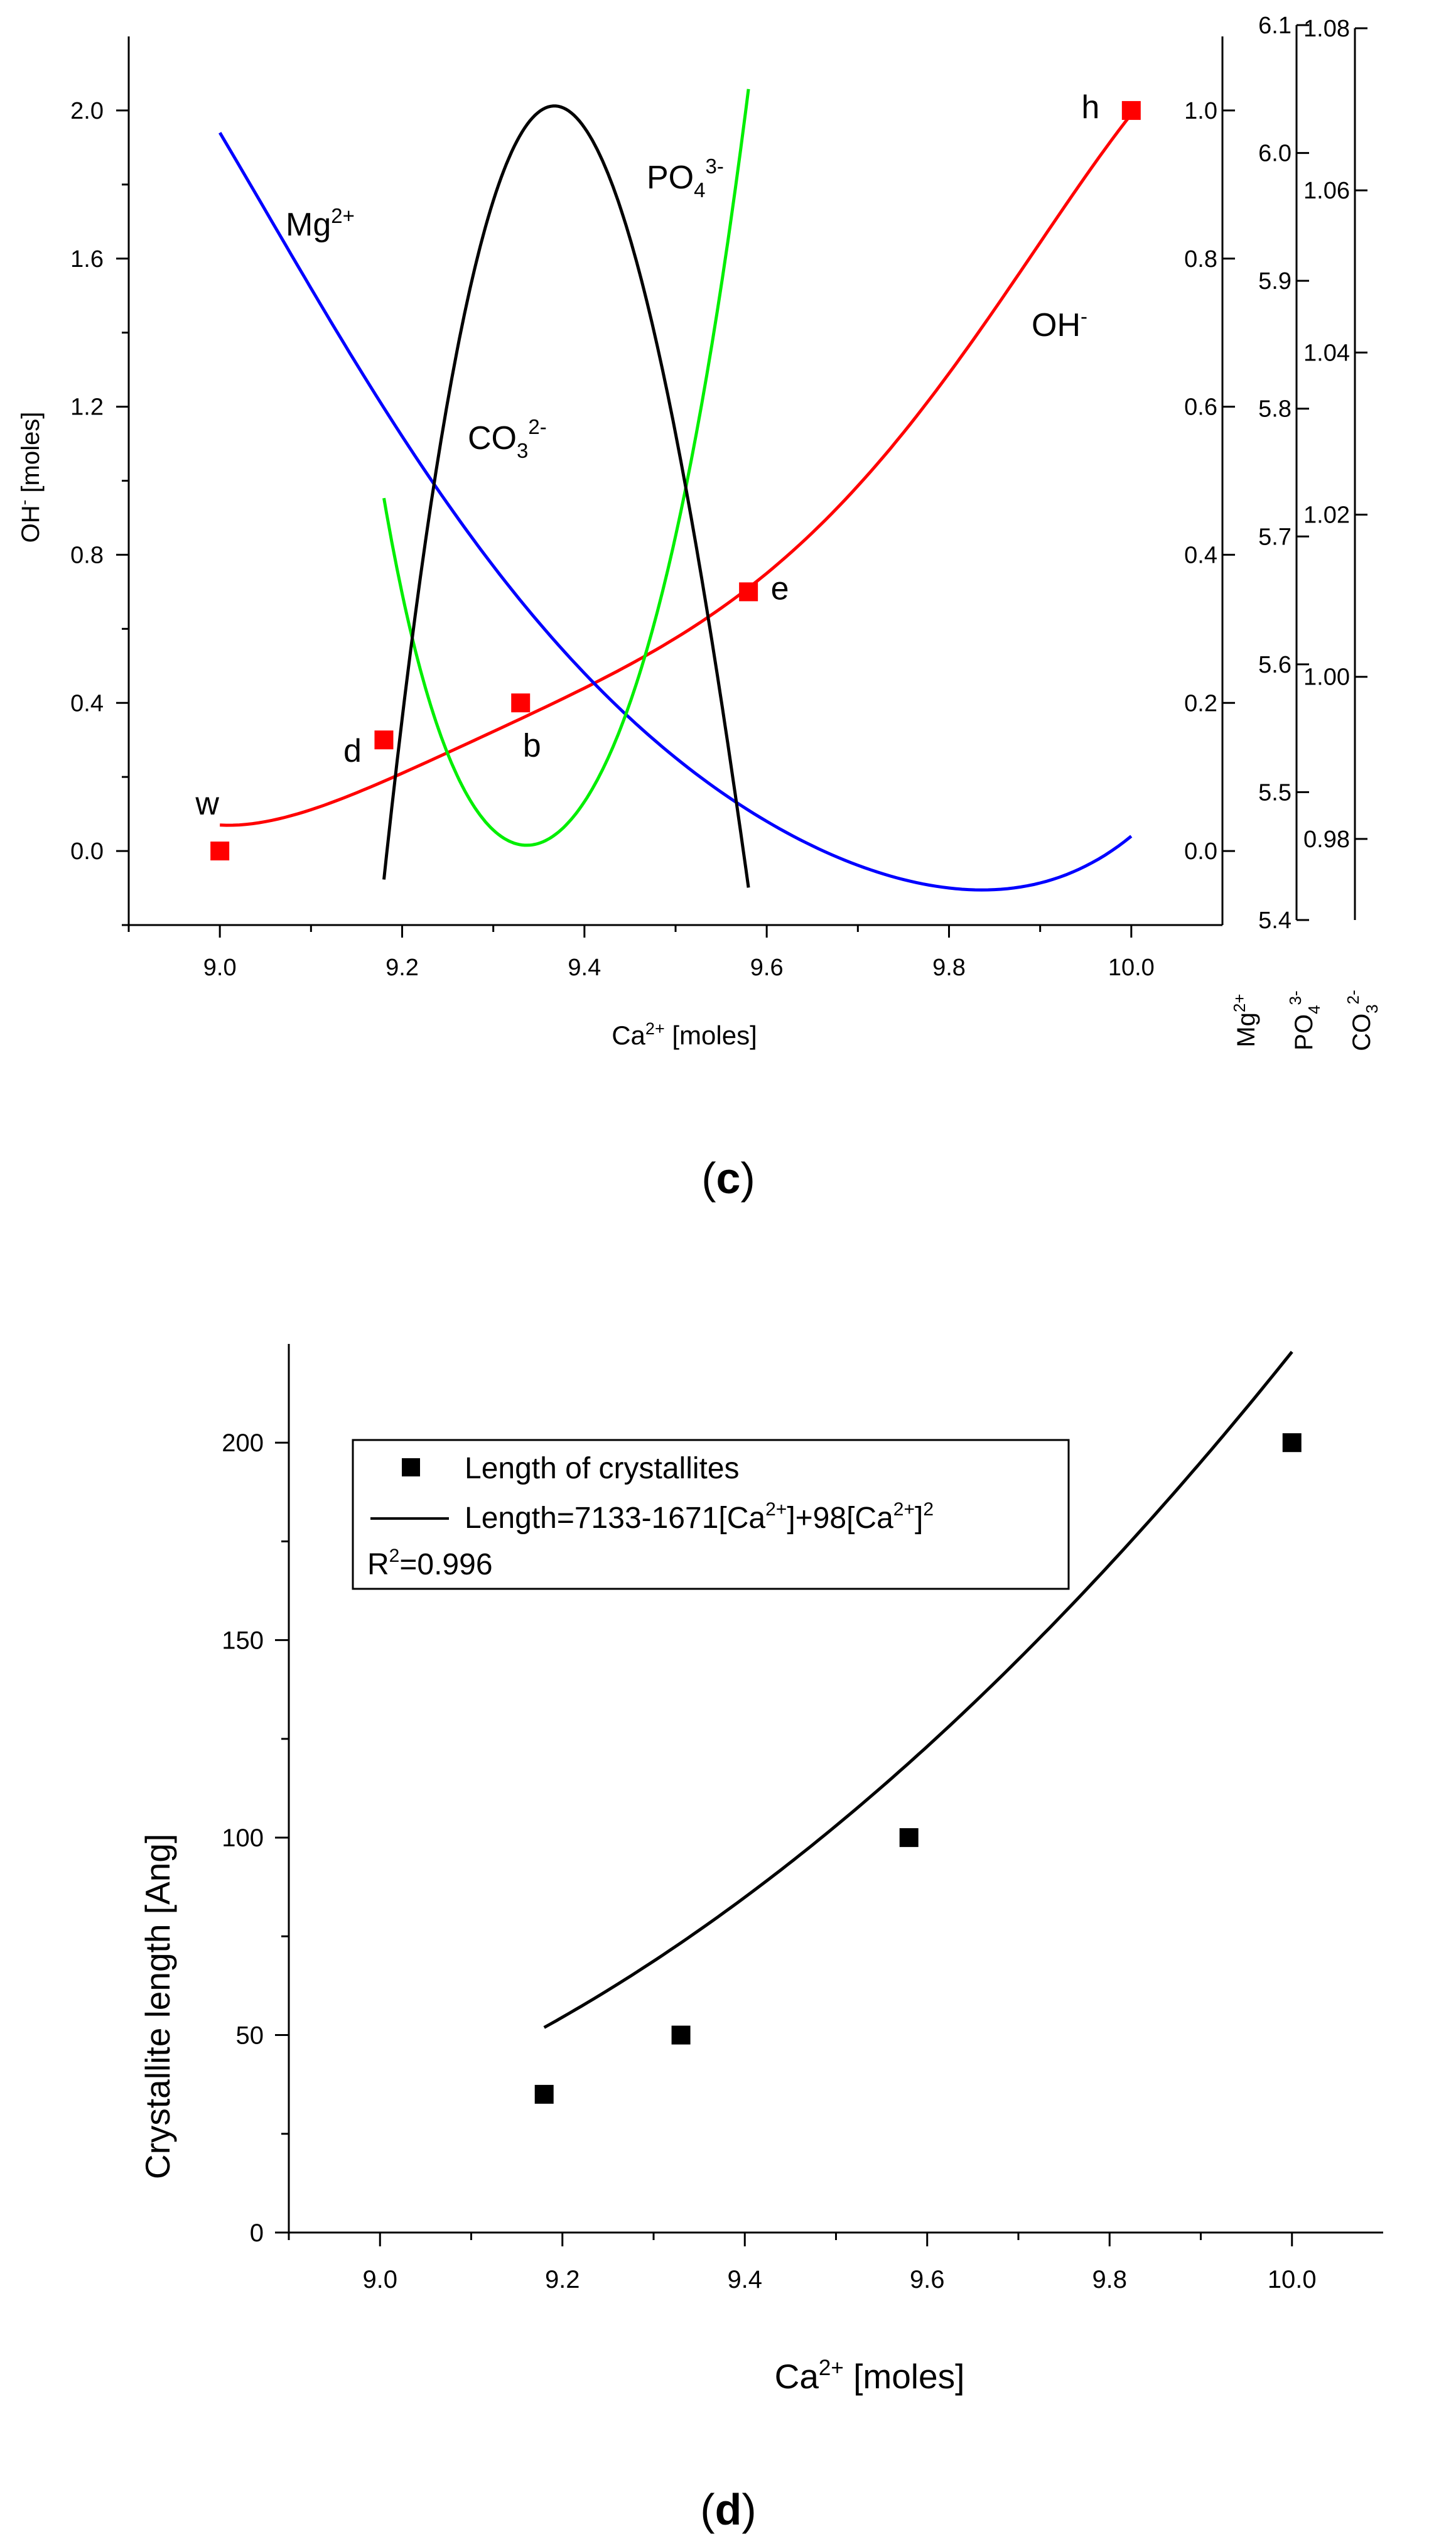 The image size is (1456, 2539). I want to click on panel-c-co3-axis-label: CO32-, so click(1362, 1020).